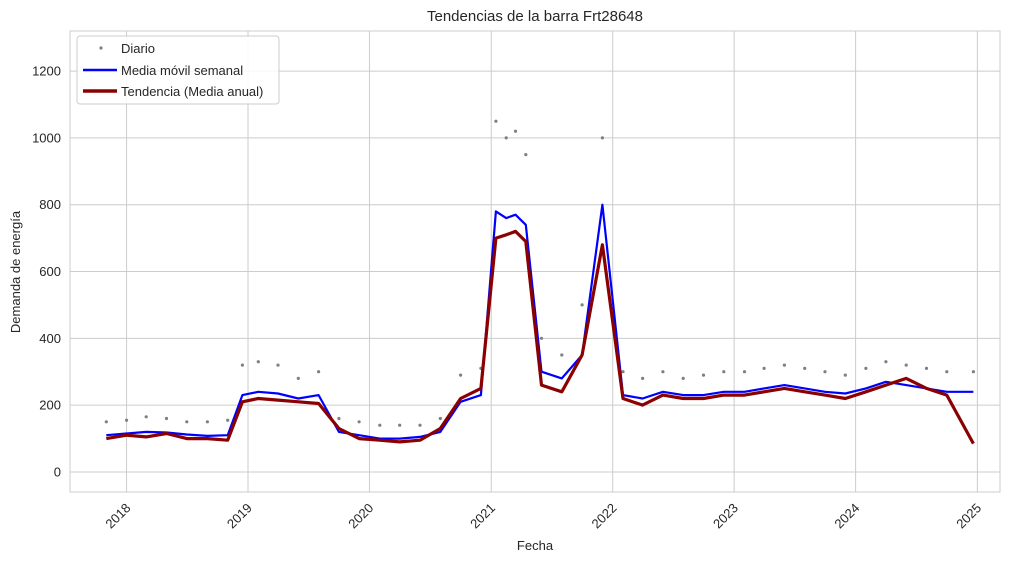 The image size is (1010, 563). Describe the element at coordinates (46, 71) in the screenshot. I see `y-tick-label: 1200` at that location.